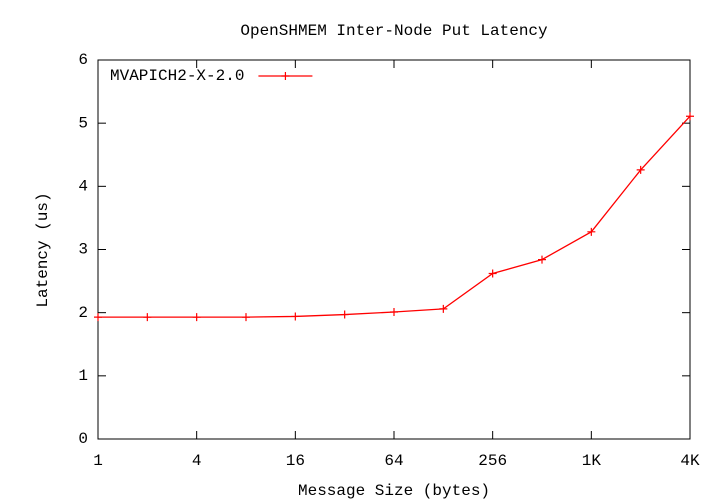 This screenshot has width=720, height=504. Describe the element at coordinates (690, 461) in the screenshot. I see `x-tick-label: 4K` at that location.